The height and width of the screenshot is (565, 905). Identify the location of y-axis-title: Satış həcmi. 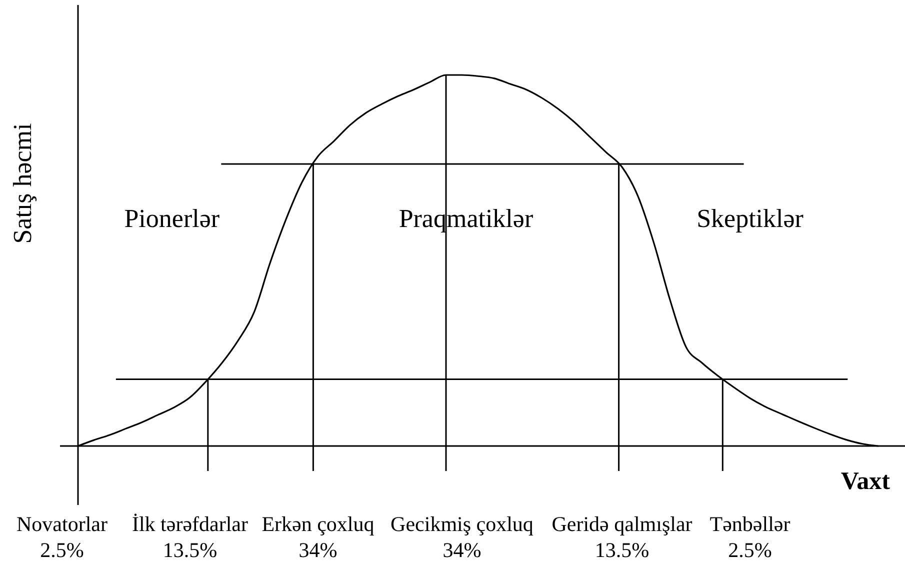
(23, 183).